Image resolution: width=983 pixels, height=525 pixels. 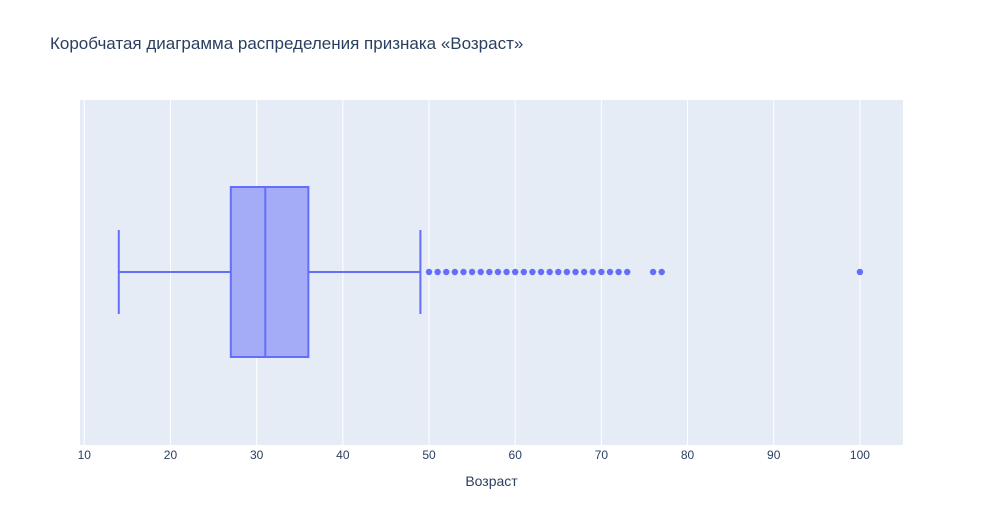 I want to click on iqr-box, so click(x=269, y=272).